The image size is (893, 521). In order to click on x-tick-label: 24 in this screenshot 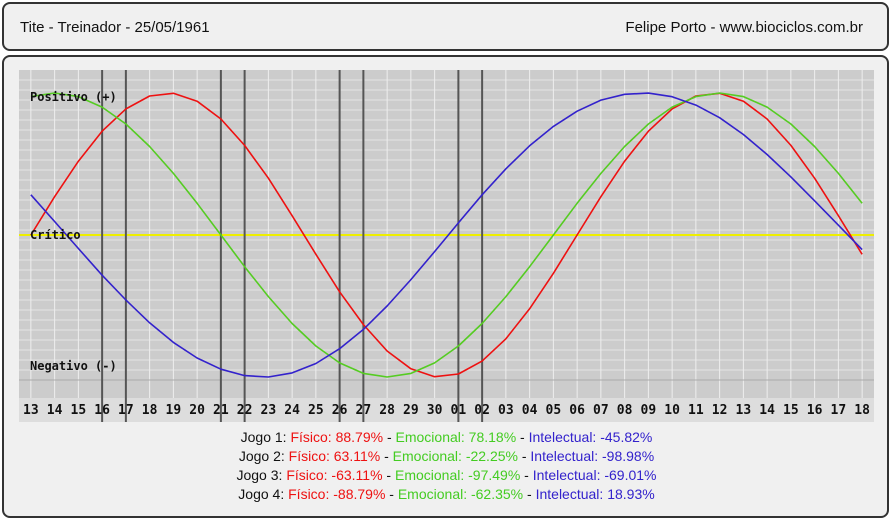, I will do `click(292, 410)`.